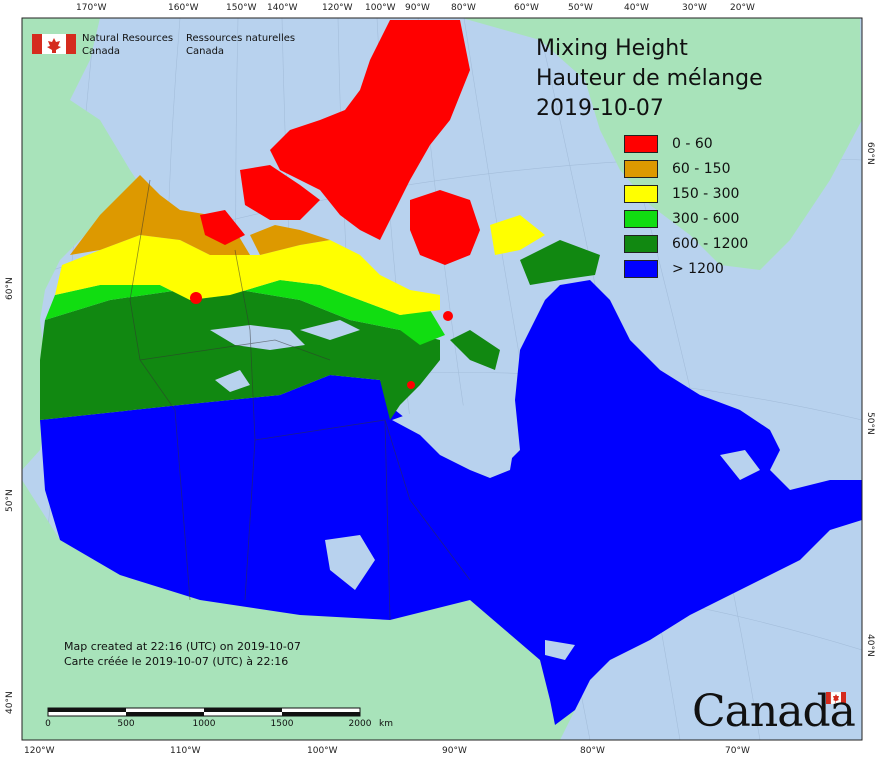 Image resolution: width=880 pixels, height=760 pixels. Describe the element at coordinates (205, 51) in the screenshot. I see `agency-fr-line2: Canada` at that location.